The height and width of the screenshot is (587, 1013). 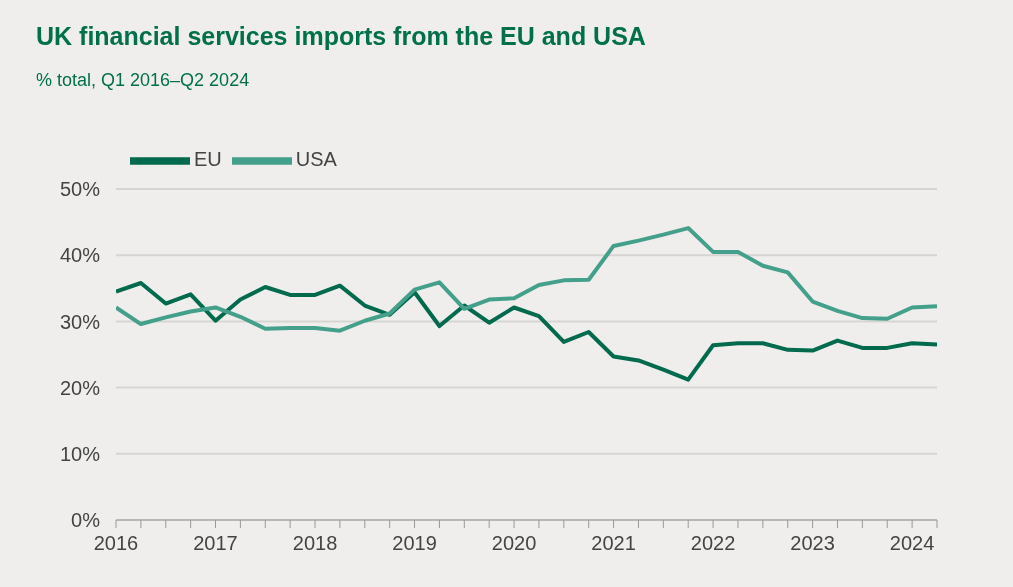 I want to click on x-tick-label: 2023, so click(x=812, y=543).